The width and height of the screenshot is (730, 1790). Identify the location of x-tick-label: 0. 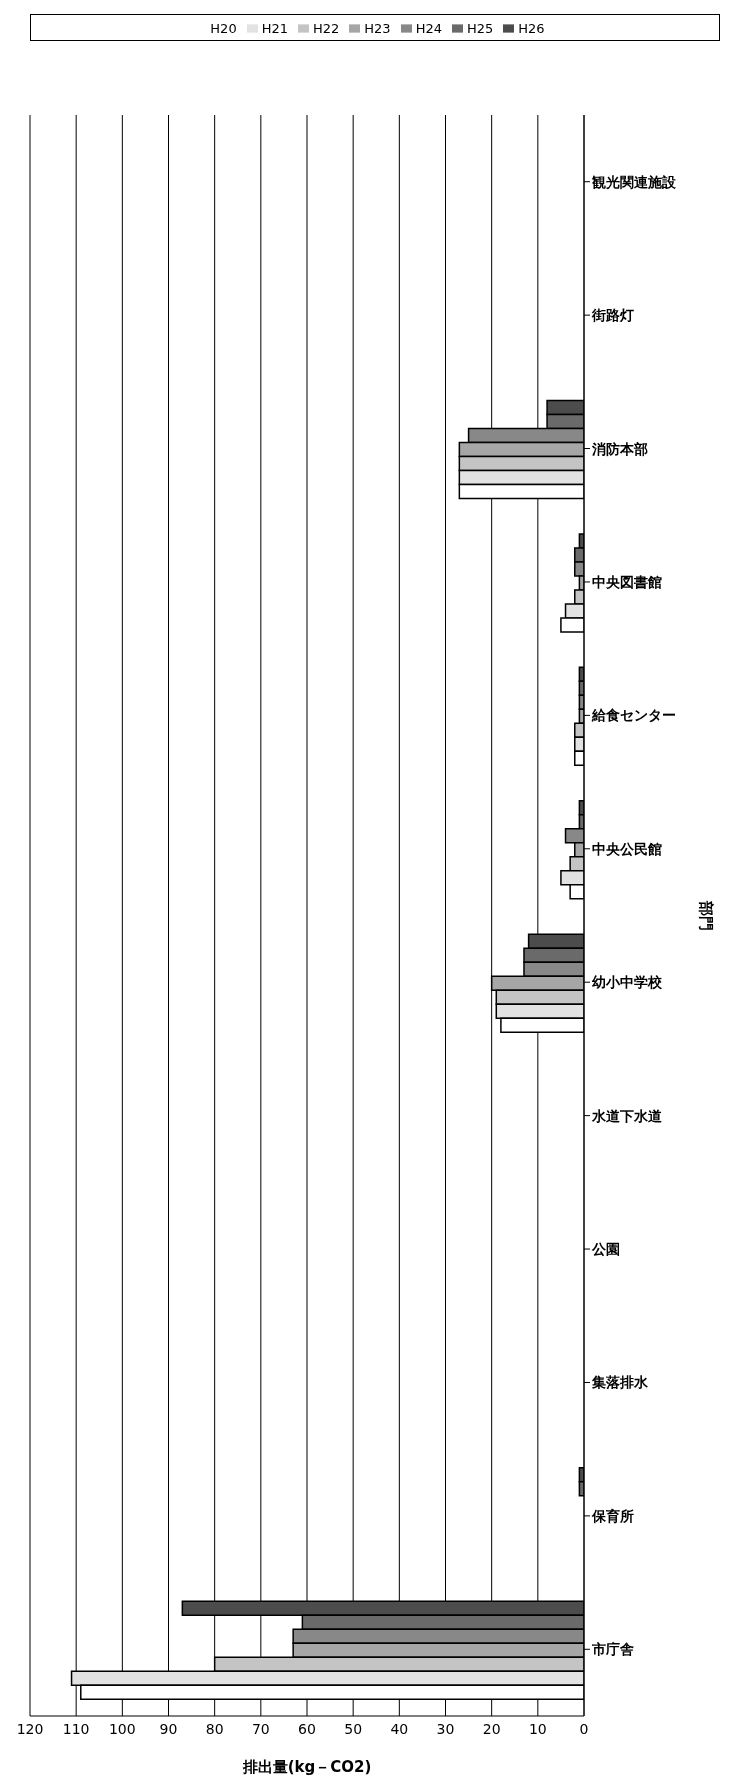
(584, 1728).